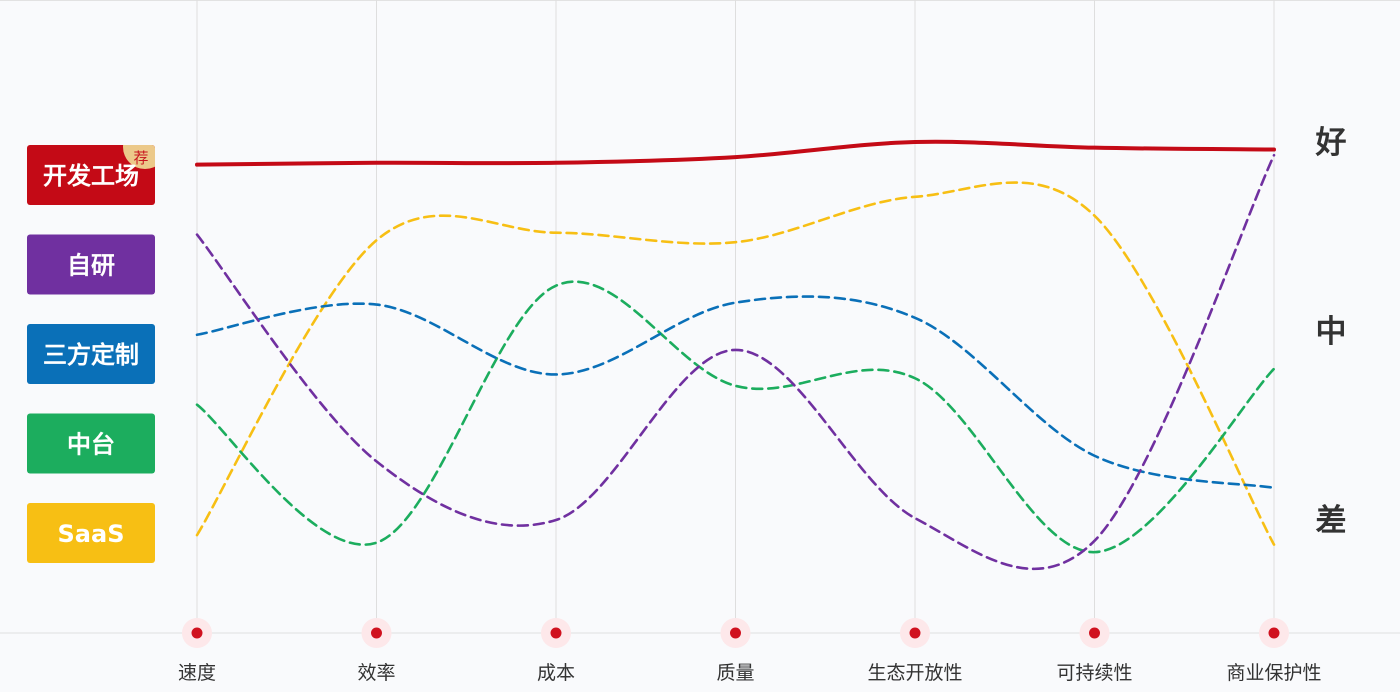  I want to click on x-tick-label: 可持续性, so click(1094, 673).